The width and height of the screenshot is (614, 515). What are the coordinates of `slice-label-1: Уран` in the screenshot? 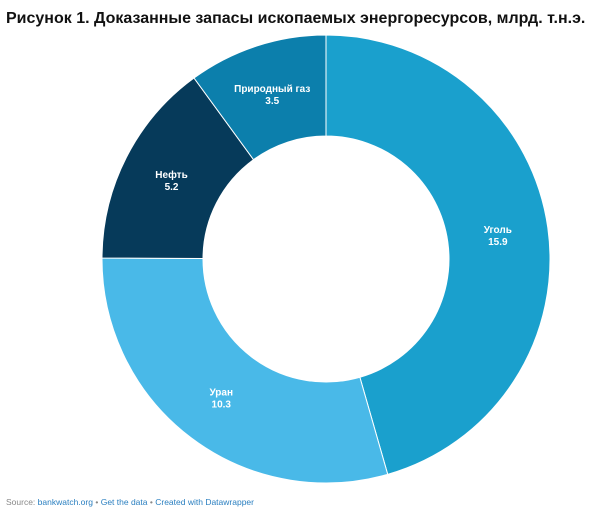 It's located at (221, 392).